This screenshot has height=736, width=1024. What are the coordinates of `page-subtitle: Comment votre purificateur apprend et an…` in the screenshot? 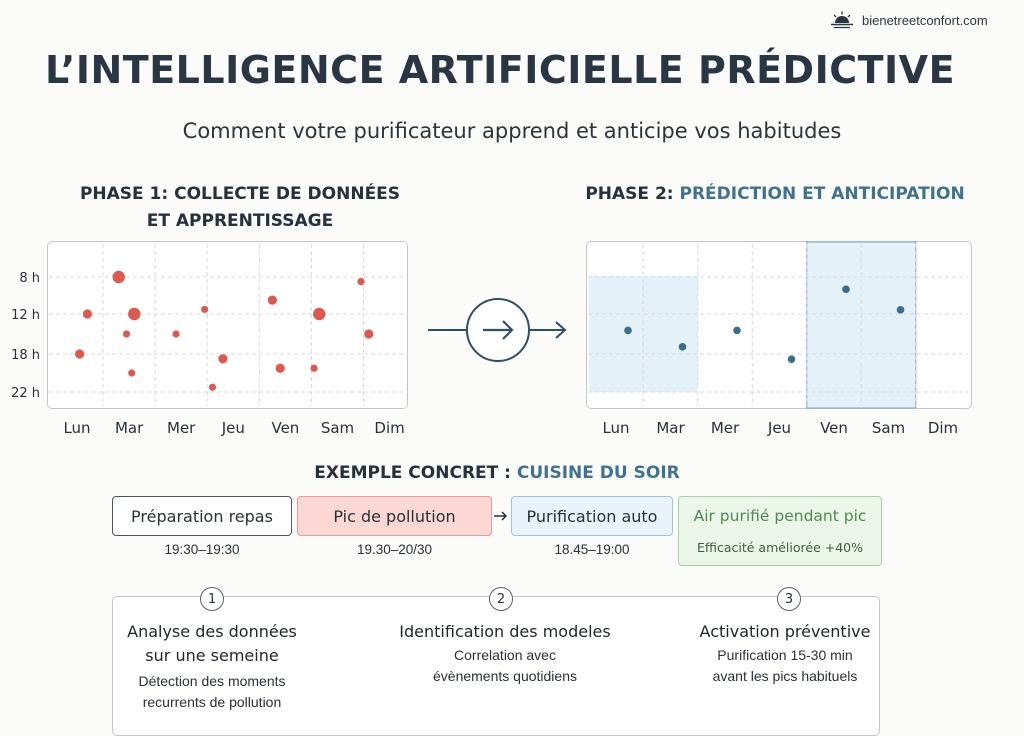 It's located at (512, 131).